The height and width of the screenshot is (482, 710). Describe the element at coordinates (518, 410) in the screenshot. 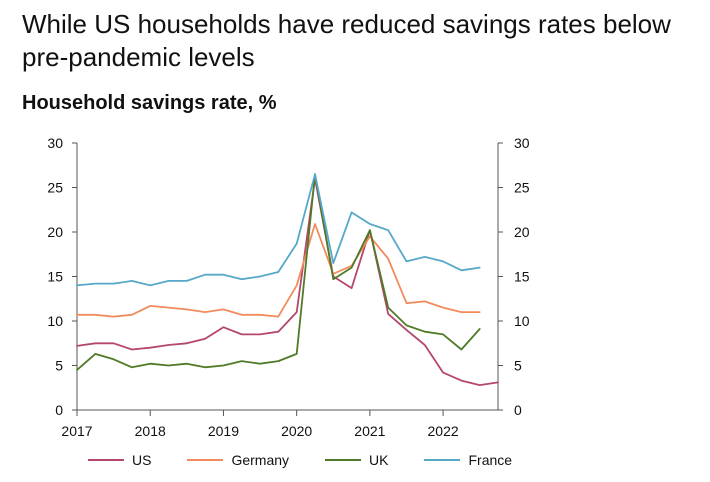

I see `y-tick-label-right: 0` at that location.